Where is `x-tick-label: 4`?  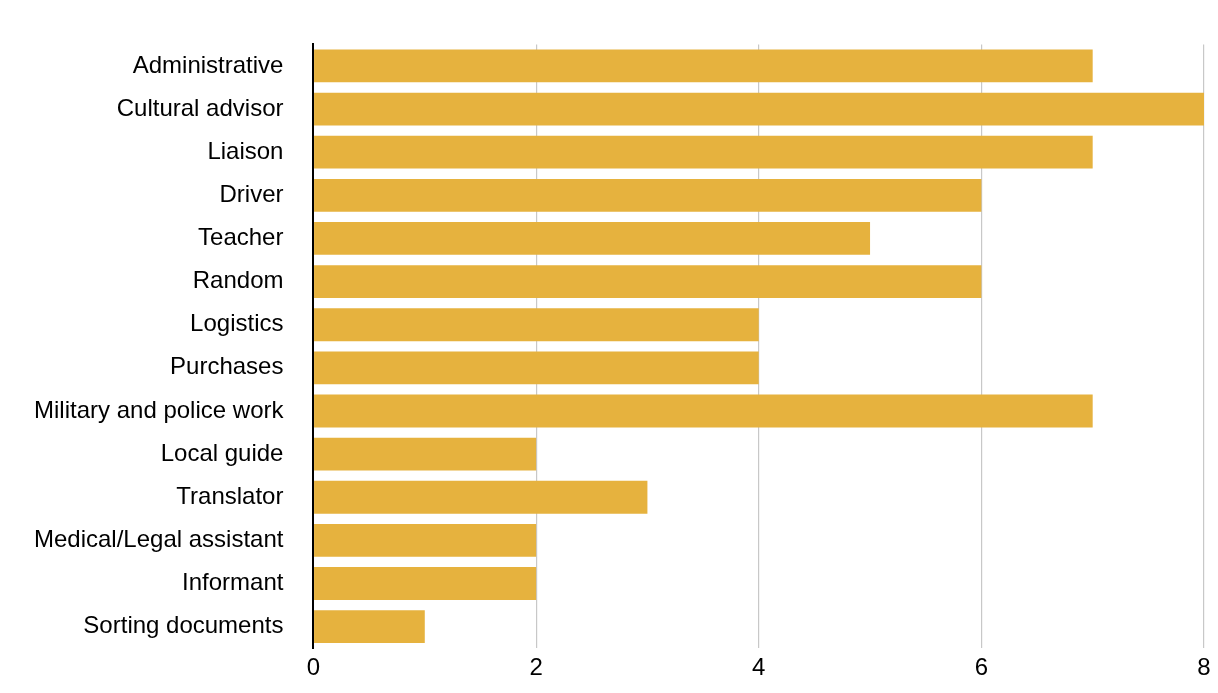 x-tick-label: 4 is located at coordinates (759, 667).